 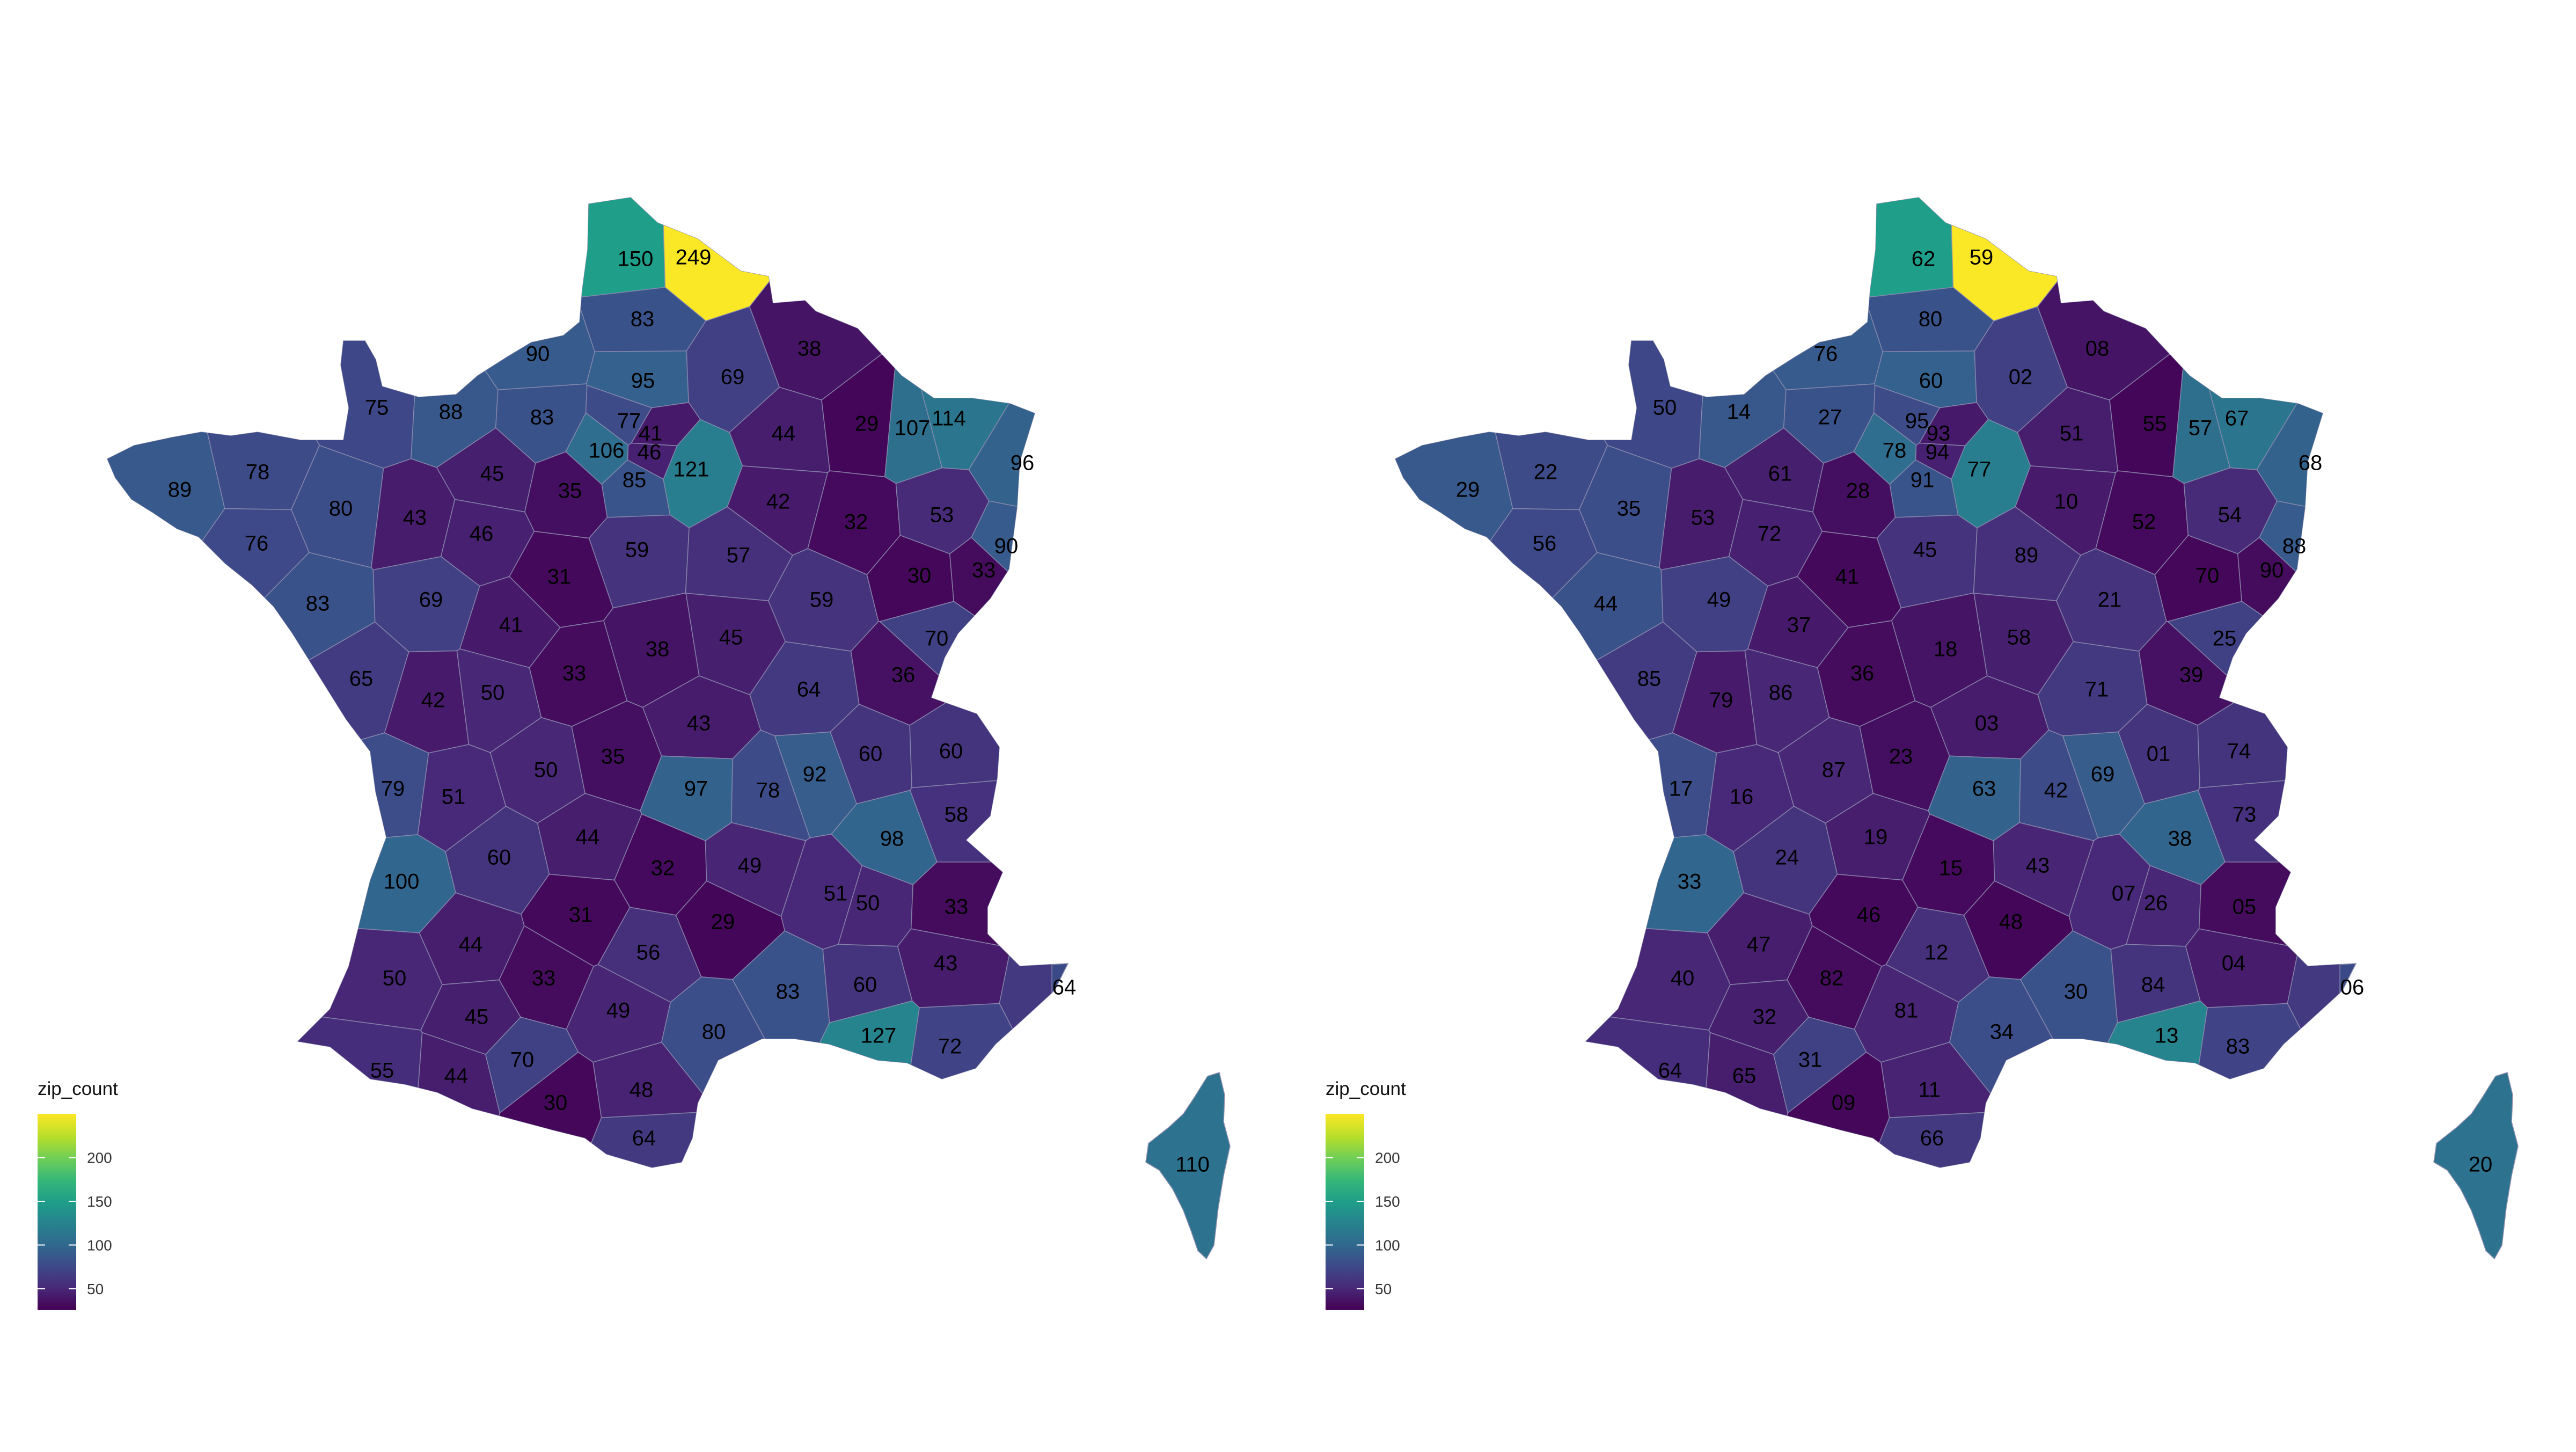 I want to click on region-label-47: 47, so click(x=1759, y=945).